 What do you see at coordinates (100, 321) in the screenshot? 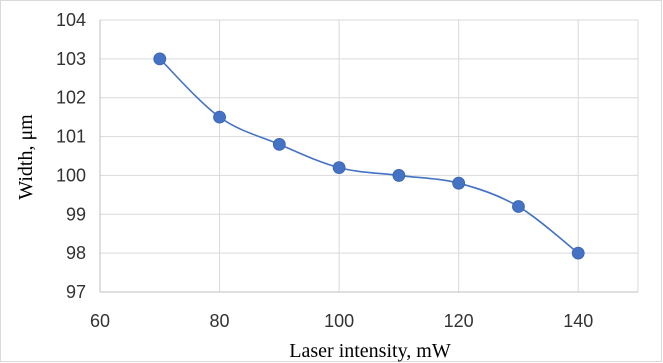
I see `x-tick-label: 60` at bounding box center [100, 321].